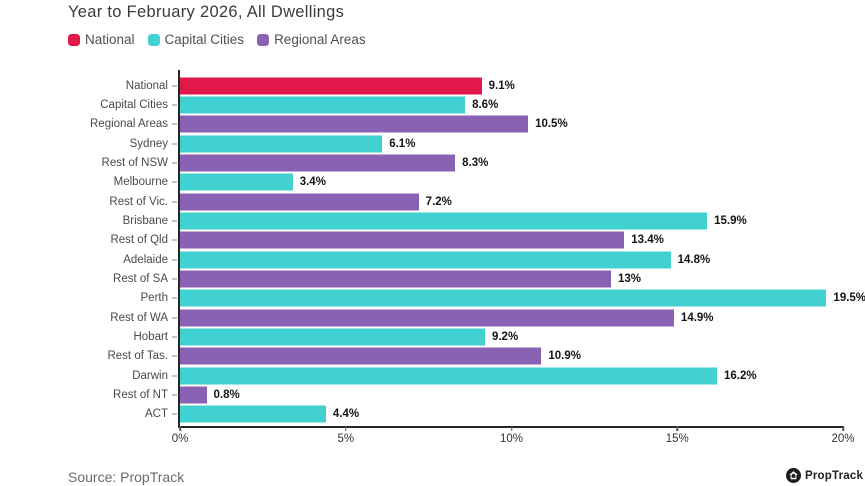 This screenshot has width=865, height=486. What do you see at coordinates (730, 220) in the screenshot?
I see `value-label: 15.9%` at bounding box center [730, 220].